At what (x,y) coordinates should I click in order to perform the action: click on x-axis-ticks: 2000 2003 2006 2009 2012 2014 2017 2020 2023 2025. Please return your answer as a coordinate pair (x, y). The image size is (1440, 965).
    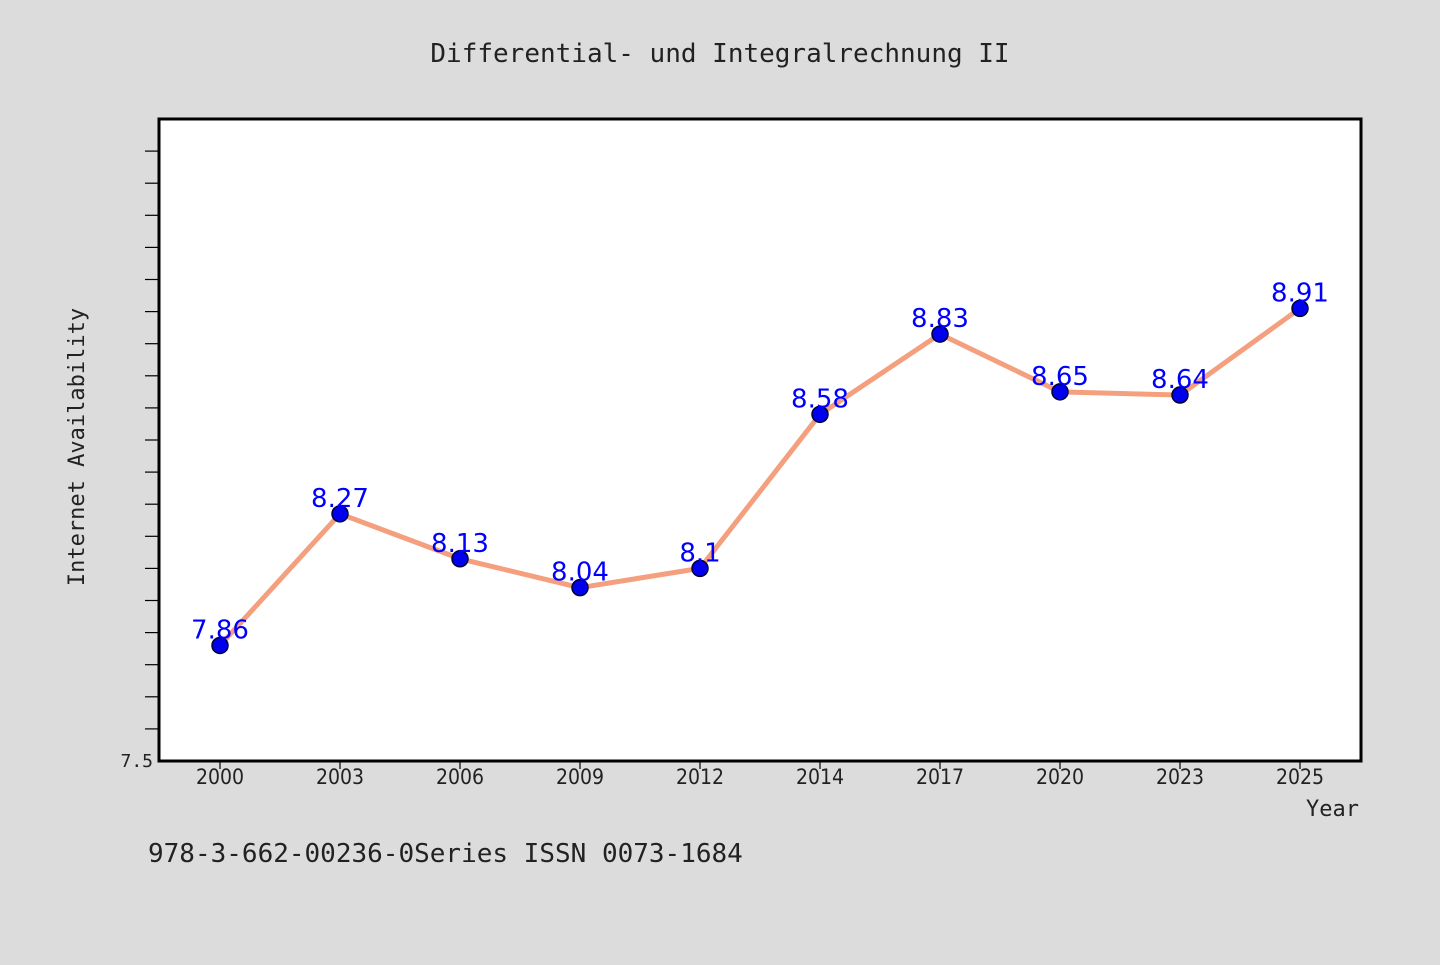
    Looking at the image, I should click on (760, 775).